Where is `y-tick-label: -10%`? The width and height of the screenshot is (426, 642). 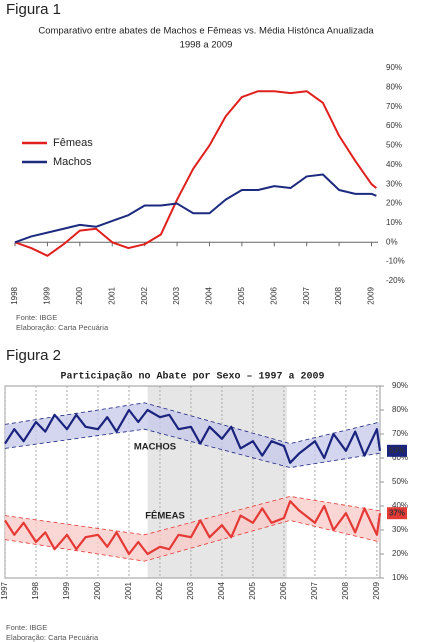
y-tick-label: -10% is located at coordinates (395, 261).